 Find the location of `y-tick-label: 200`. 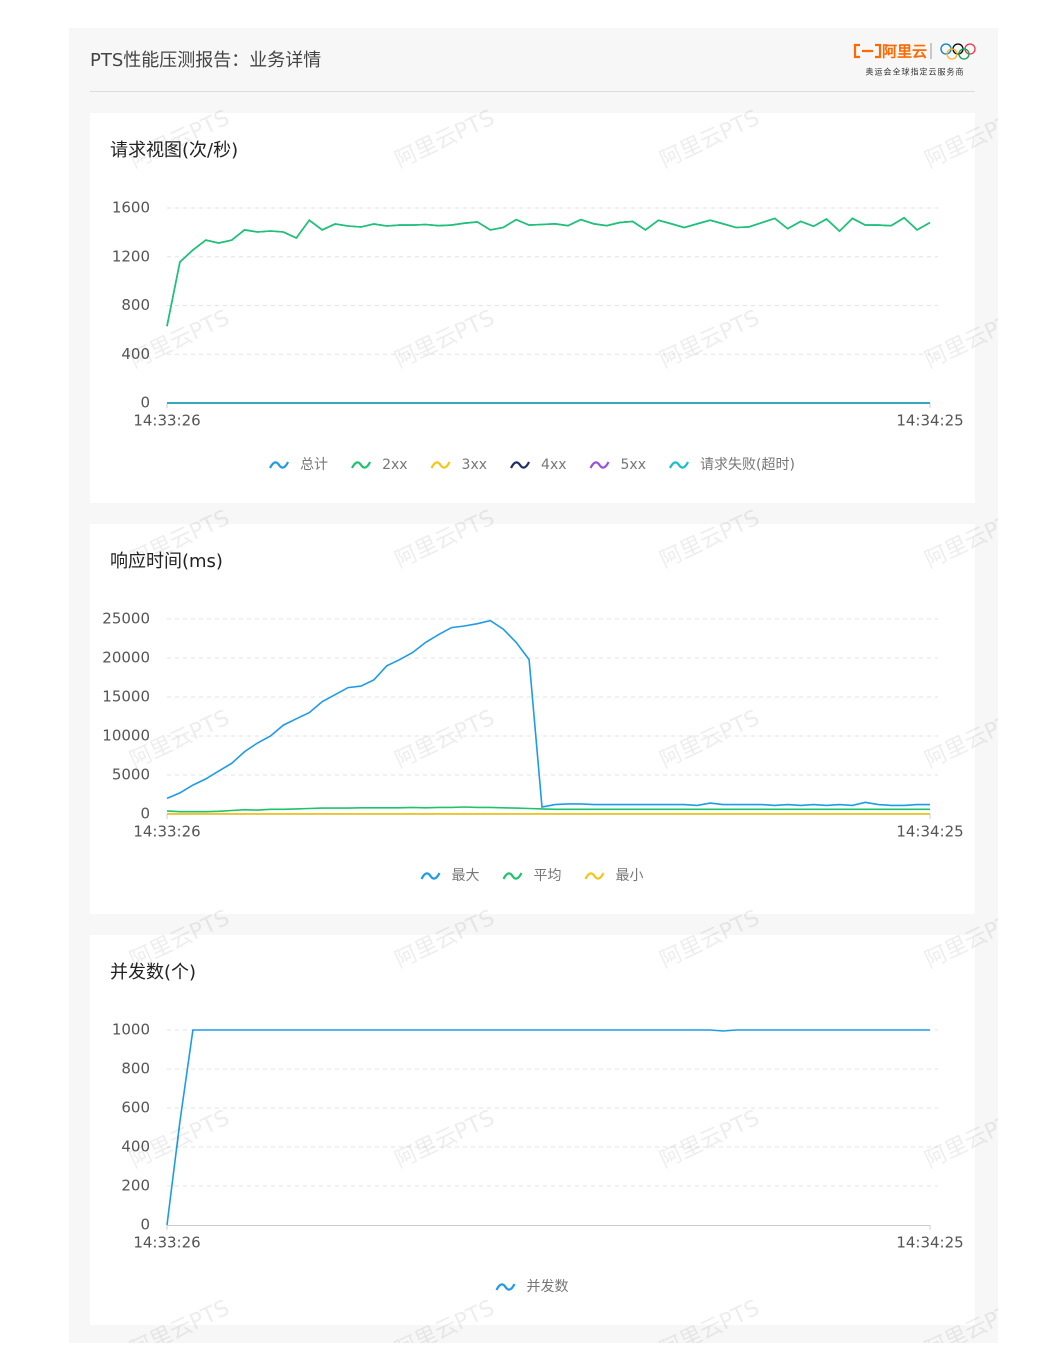

y-tick-label: 200 is located at coordinates (135, 1186).